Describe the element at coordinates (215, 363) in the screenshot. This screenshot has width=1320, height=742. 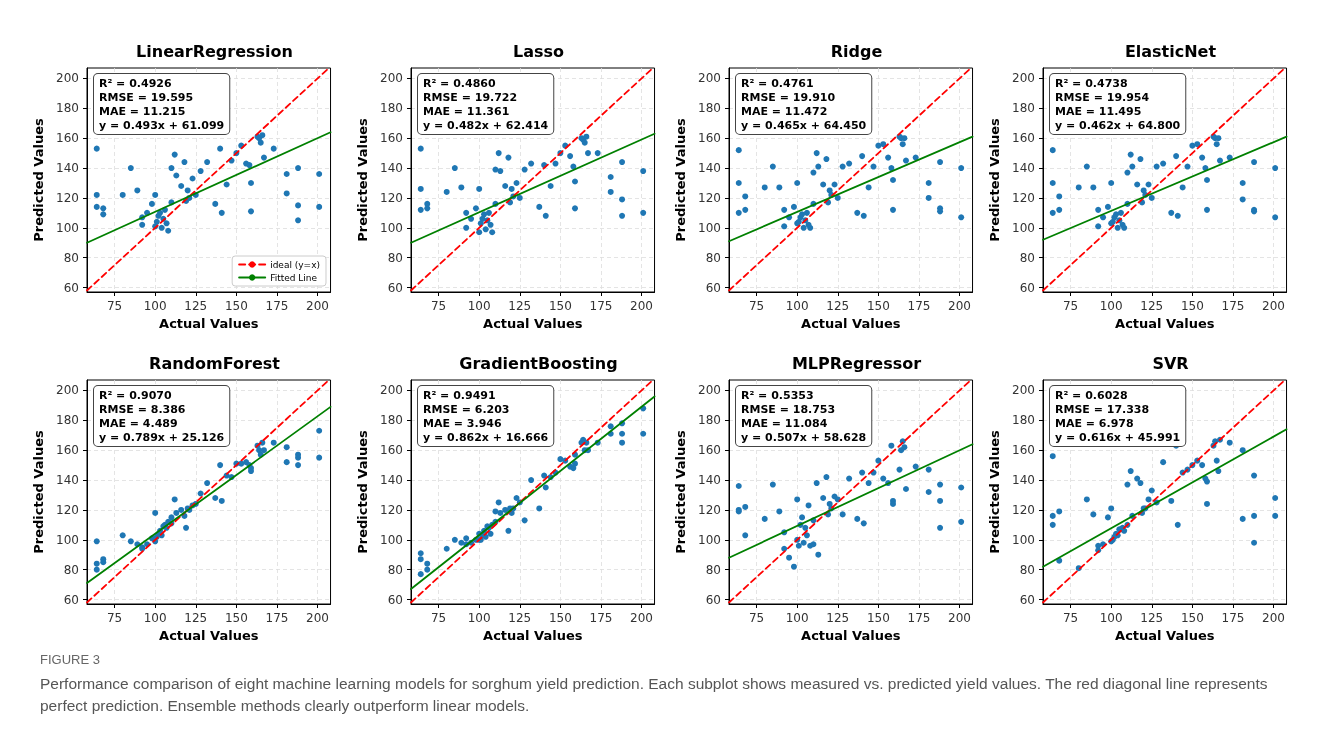
I see `chart-title: RandomForest` at that location.